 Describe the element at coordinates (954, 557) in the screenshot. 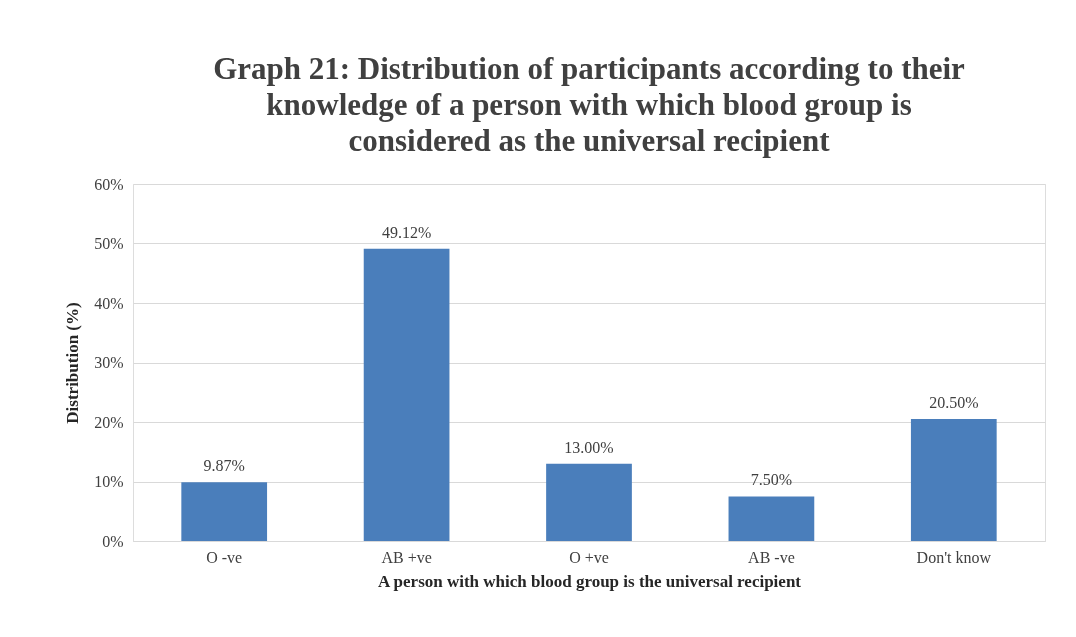

I see `x-tick-label: Don't know` at that location.